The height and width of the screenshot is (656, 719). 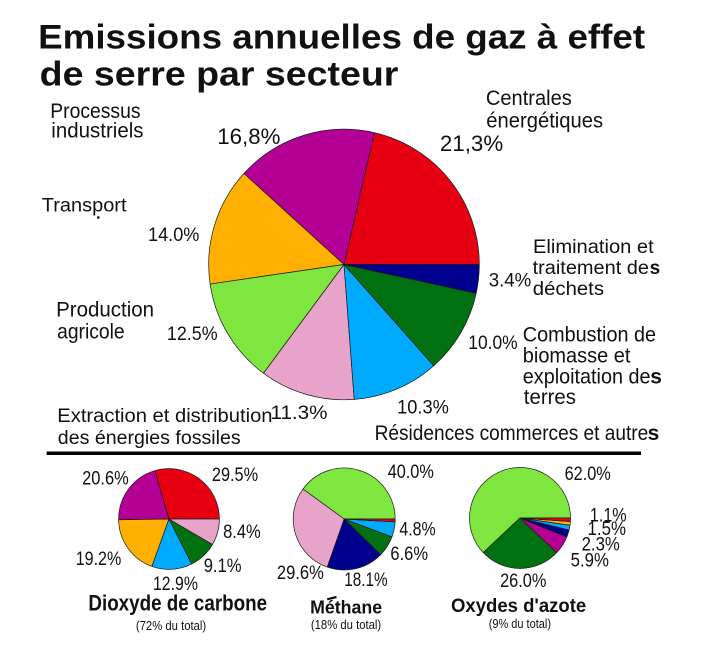 What do you see at coordinates (346, 624) in the screenshot?
I see `svg-text: (18% du total)` at bounding box center [346, 624].